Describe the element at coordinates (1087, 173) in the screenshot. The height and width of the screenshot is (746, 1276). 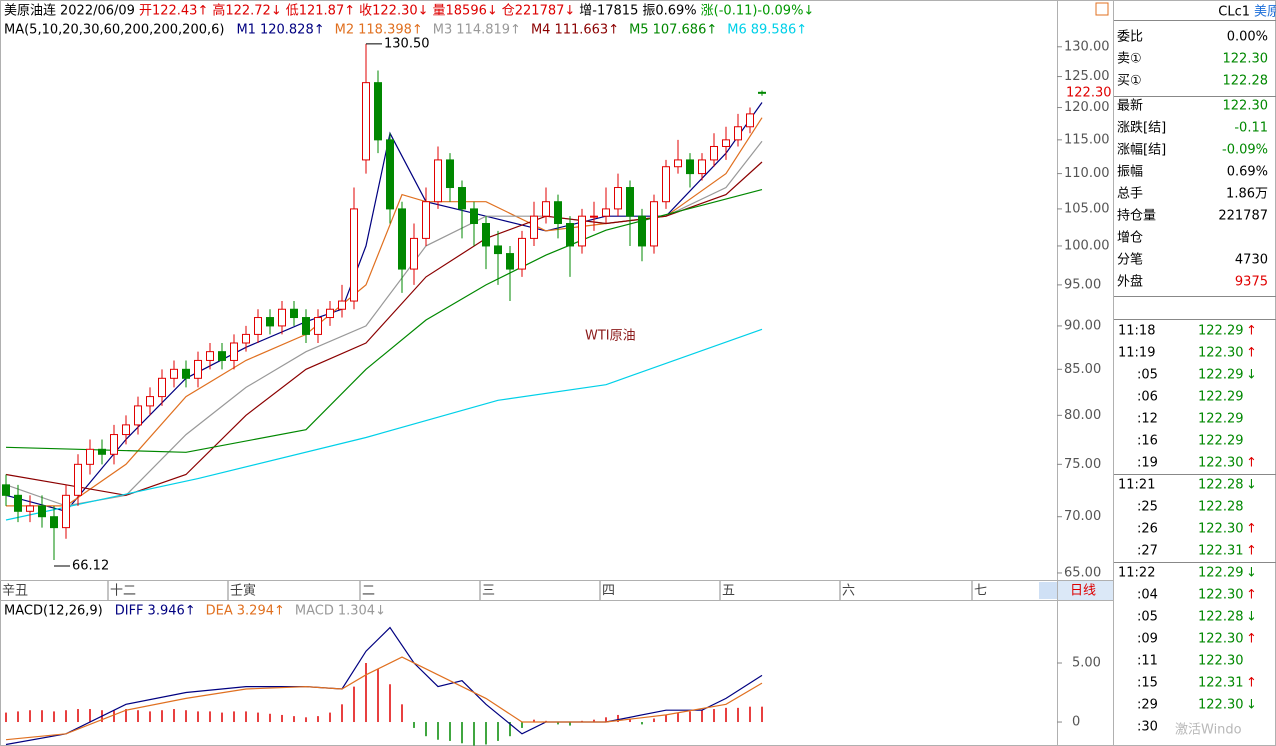
I see `y-tick-label: 110.00` at that location.